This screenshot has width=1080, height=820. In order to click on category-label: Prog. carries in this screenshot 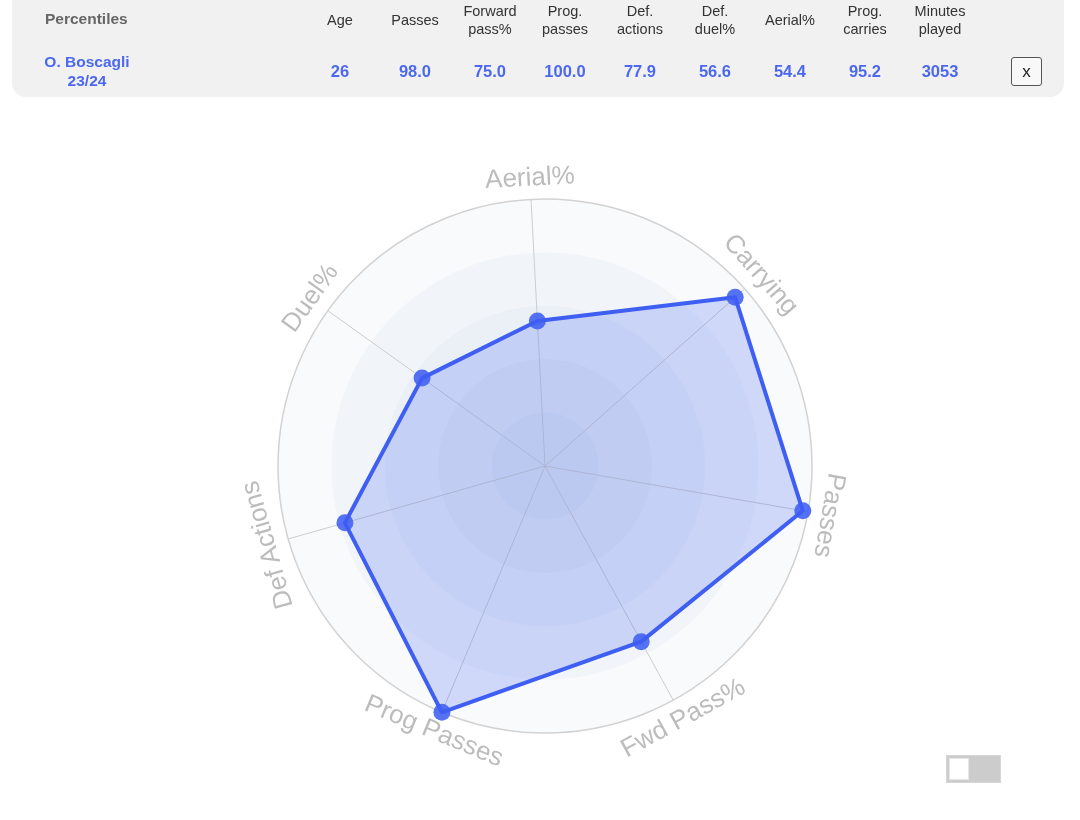, I will do `click(865, 20)`.